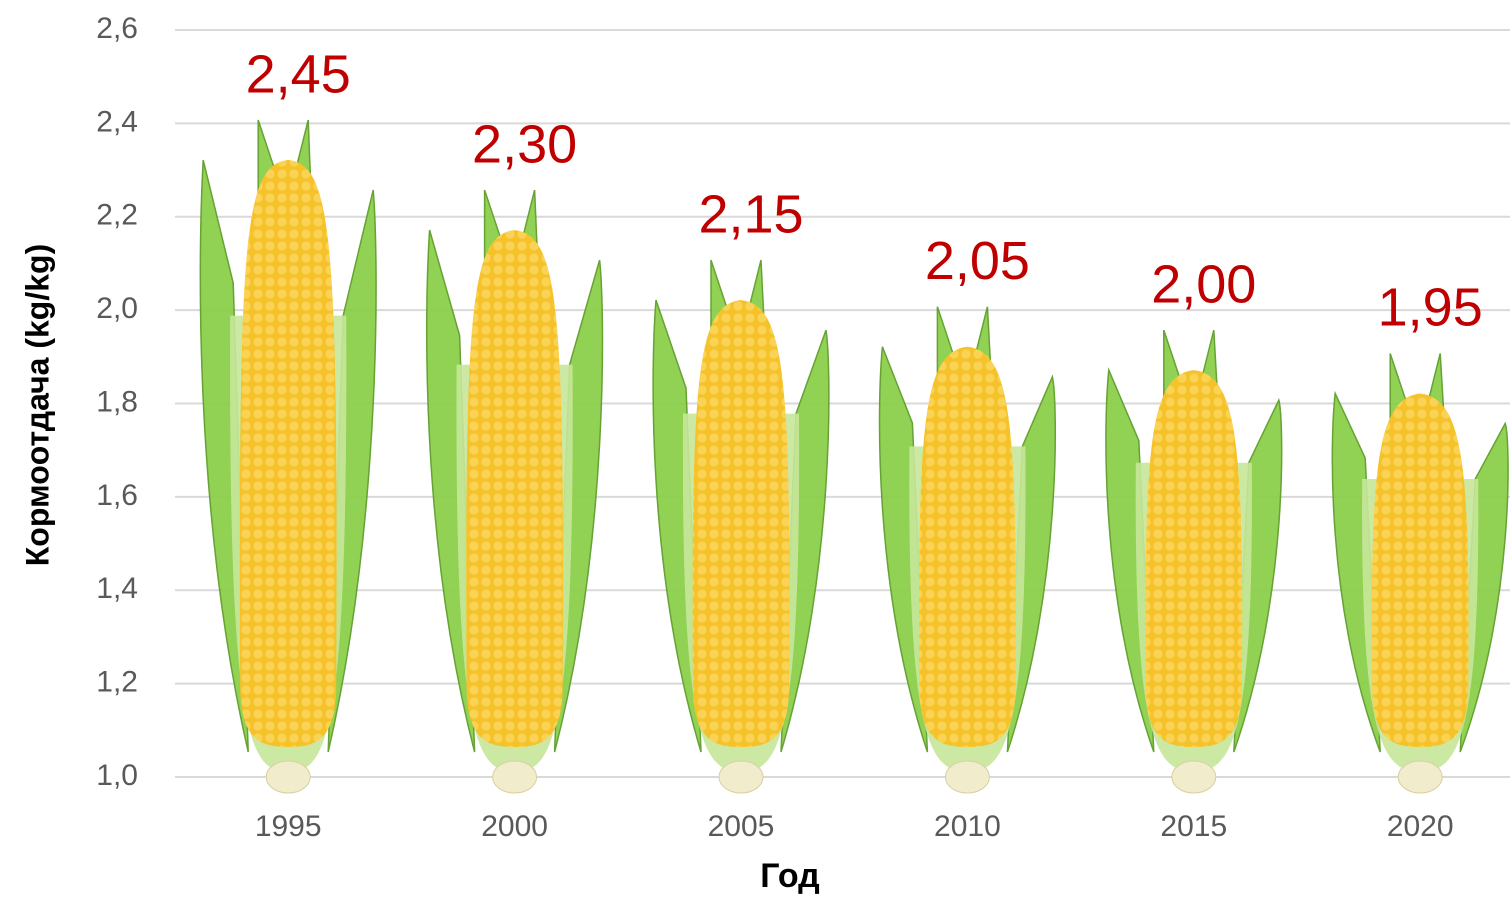  Describe the element at coordinates (37, 405) in the screenshot. I see `y-axis-title: Кормоотдача (kg/kg)` at that location.